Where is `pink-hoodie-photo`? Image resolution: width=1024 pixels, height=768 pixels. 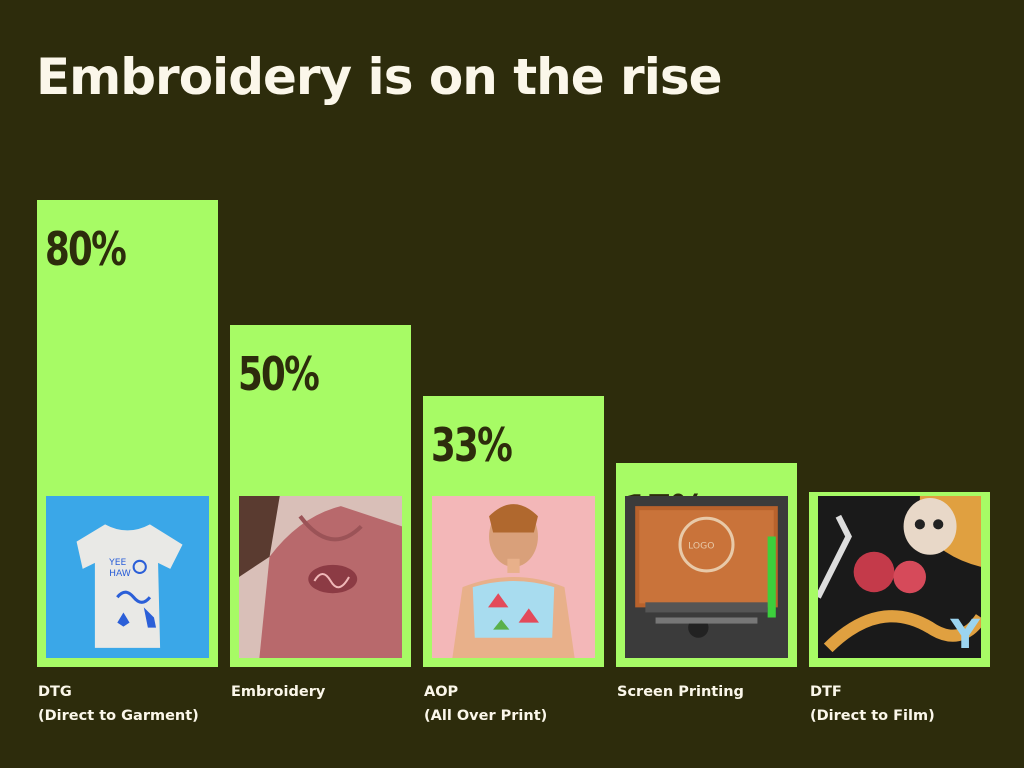 pink-hoodie-photo is located at coordinates (320, 576).